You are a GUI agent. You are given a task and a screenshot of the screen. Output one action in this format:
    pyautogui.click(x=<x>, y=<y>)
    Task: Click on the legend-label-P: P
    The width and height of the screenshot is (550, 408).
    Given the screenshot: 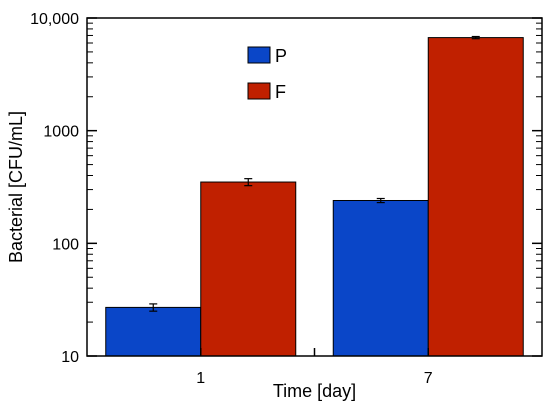 What is the action you would take?
    pyautogui.click(x=281, y=56)
    